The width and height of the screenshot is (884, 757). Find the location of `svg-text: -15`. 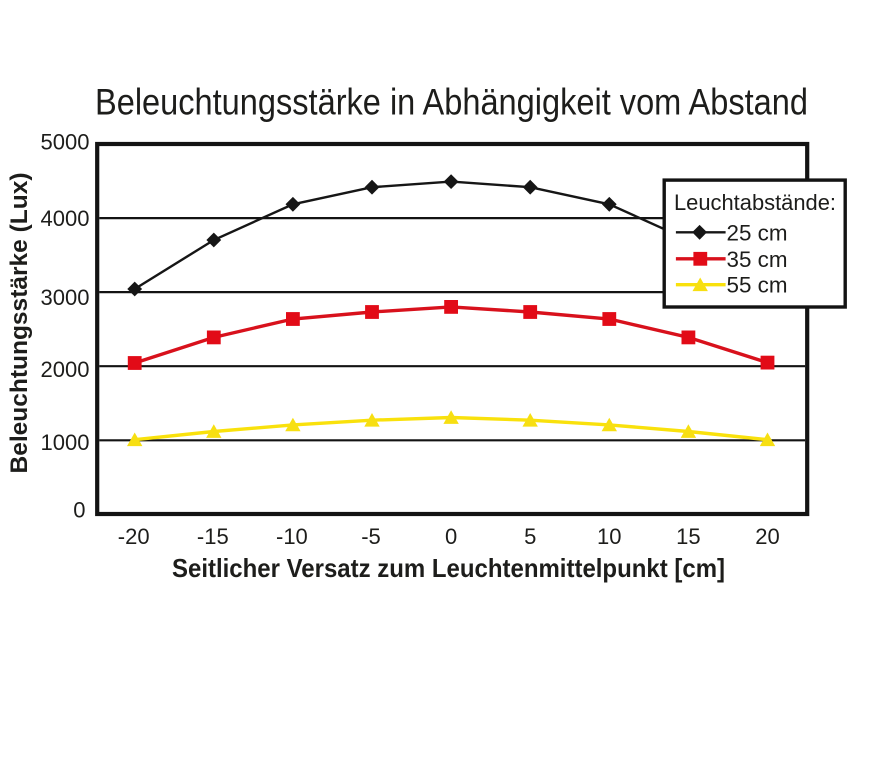

svg-text: -15 is located at coordinates (213, 536).